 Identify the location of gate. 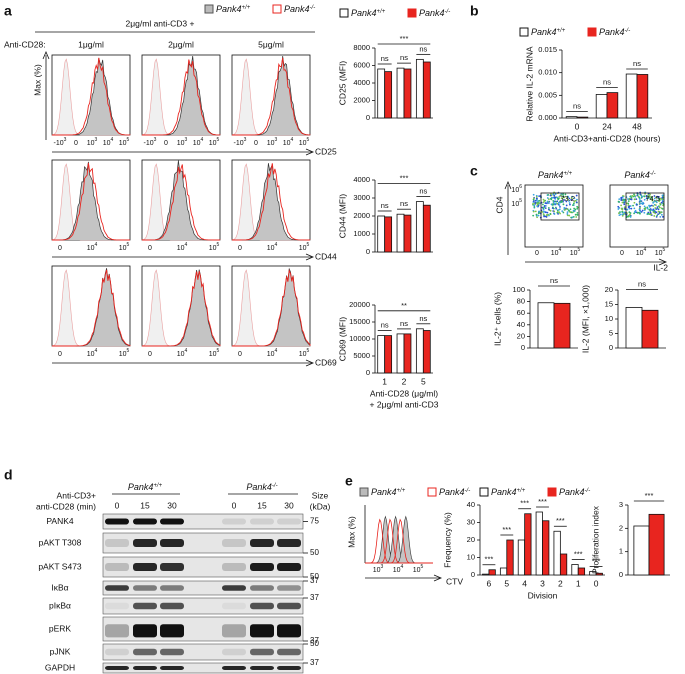
(645, 206).